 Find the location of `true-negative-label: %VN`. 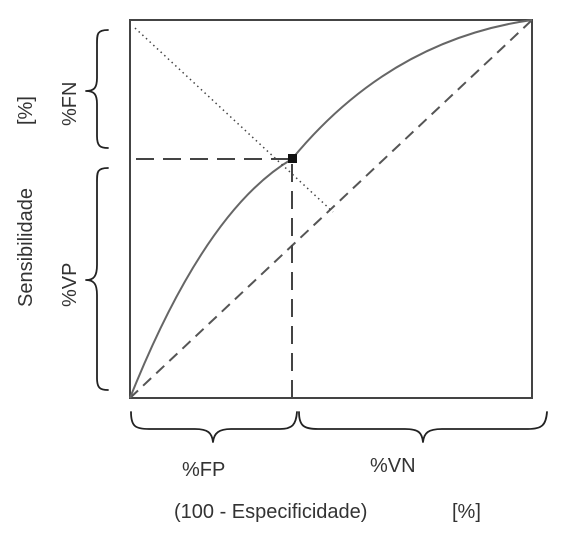

true-negative-label: %VN is located at coordinates (393, 466).